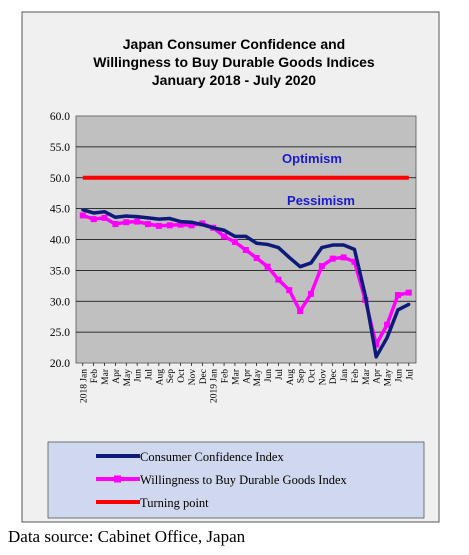  Describe the element at coordinates (84, 386) in the screenshot. I see `x-tick-label: 2018 Jan` at that location.